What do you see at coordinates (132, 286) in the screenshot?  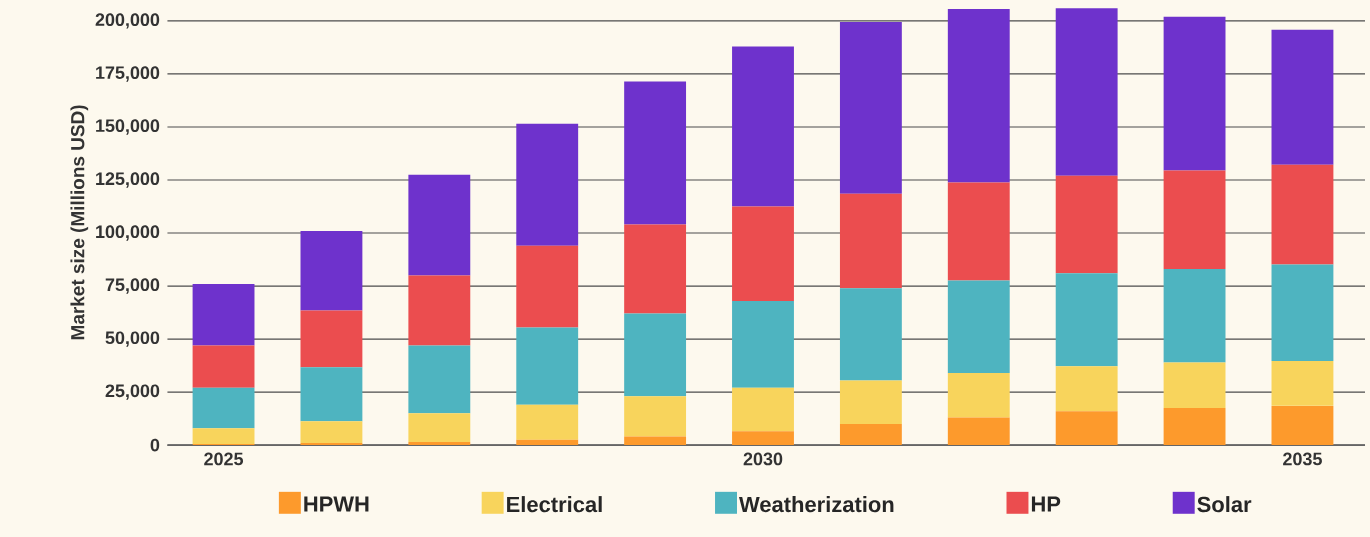 I see `y-tick-label: 75,000` at bounding box center [132, 286].